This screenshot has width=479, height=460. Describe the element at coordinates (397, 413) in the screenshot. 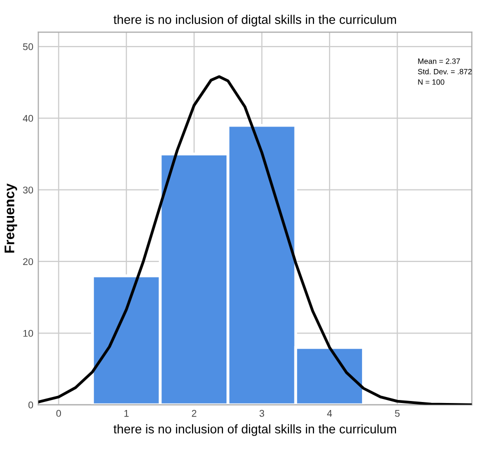

I see `x-tick-label: 5` at that location.